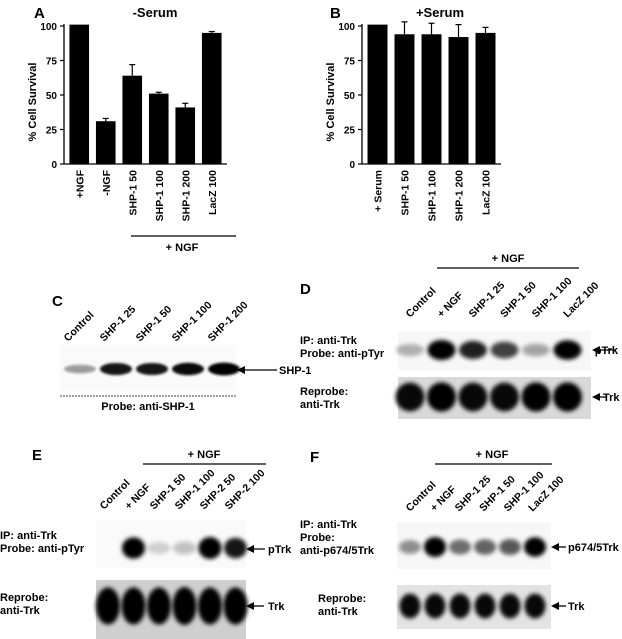 Image resolution: width=622 pixels, height=639 pixels. I want to click on blot-c-lane-label: Control, so click(79, 326).